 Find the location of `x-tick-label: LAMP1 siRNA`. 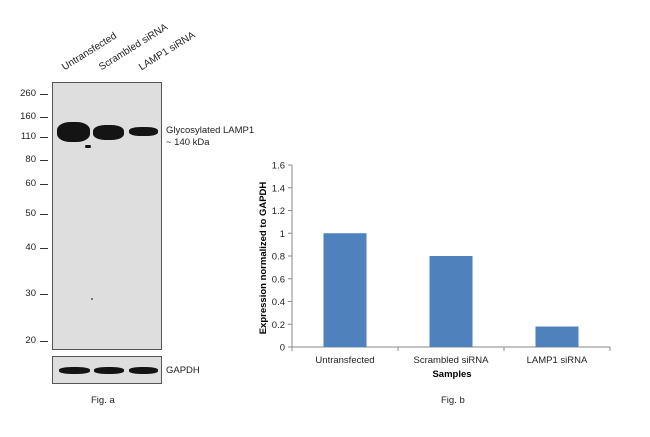

x-tick-label: LAMP1 siRNA is located at coordinates (557, 360).